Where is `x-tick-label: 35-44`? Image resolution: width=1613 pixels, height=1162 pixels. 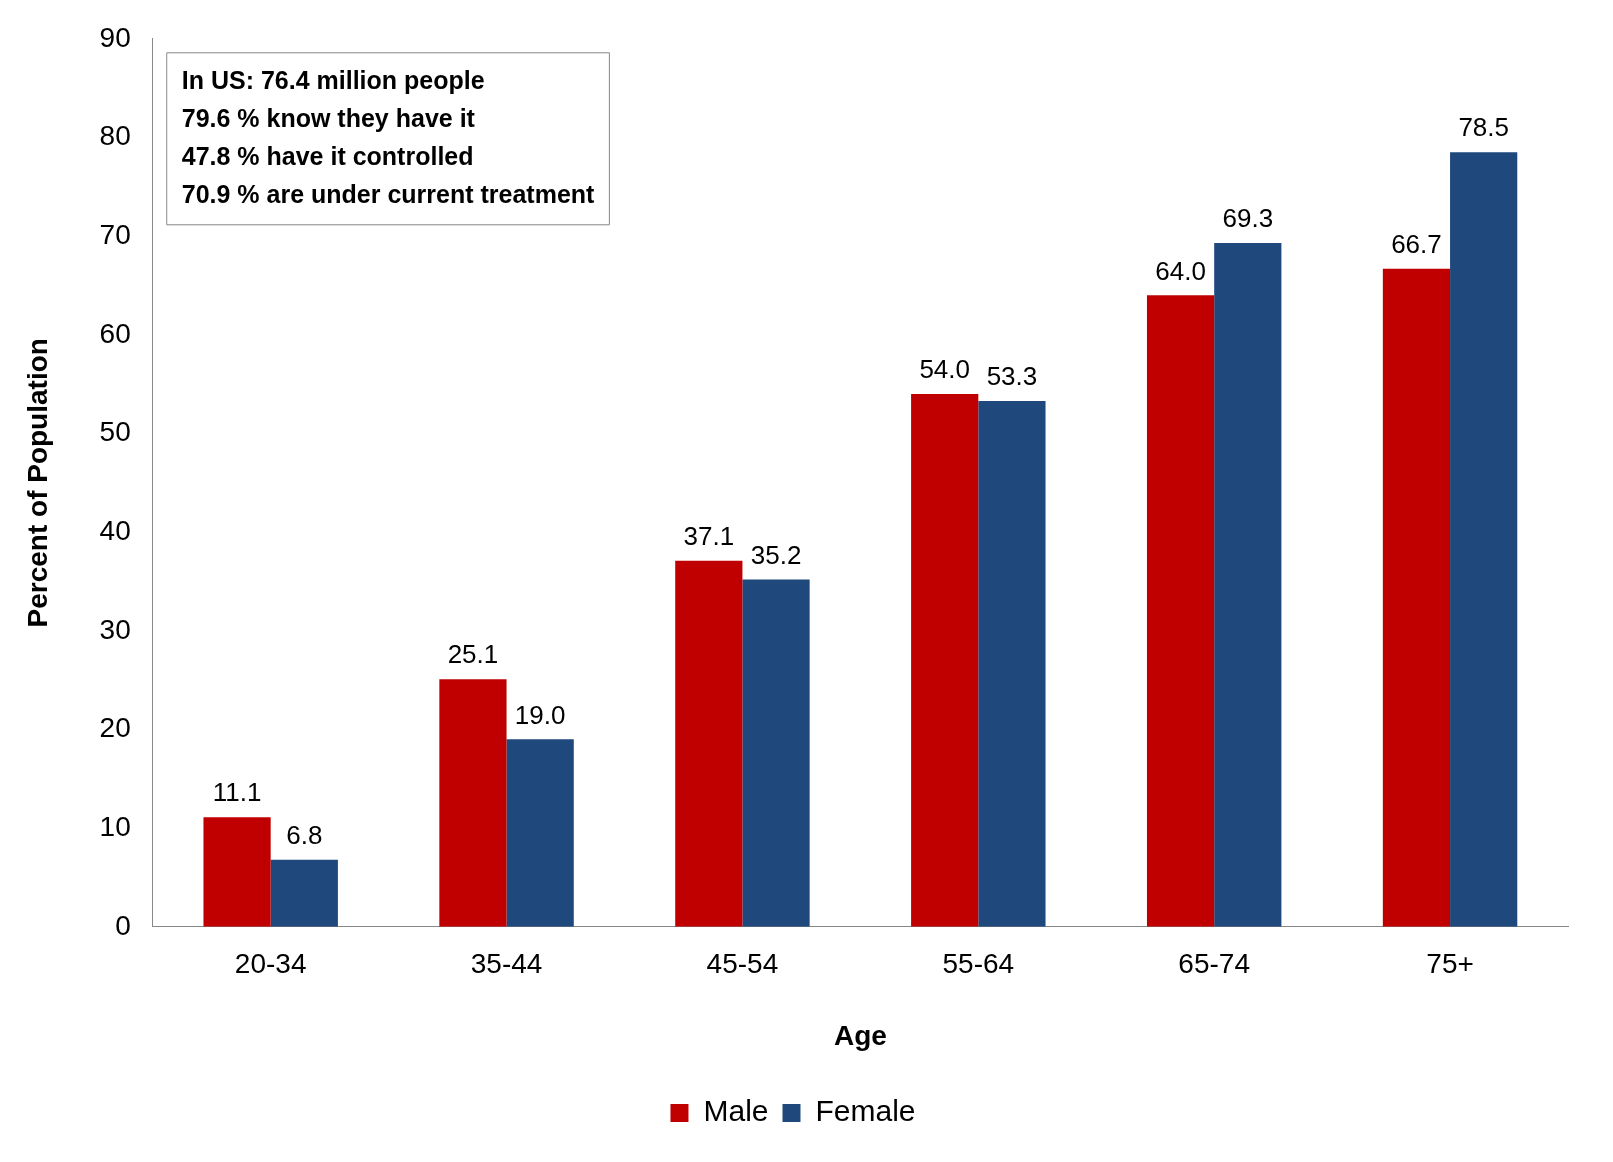 x-tick-label: 35-44 is located at coordinates (506, 964).